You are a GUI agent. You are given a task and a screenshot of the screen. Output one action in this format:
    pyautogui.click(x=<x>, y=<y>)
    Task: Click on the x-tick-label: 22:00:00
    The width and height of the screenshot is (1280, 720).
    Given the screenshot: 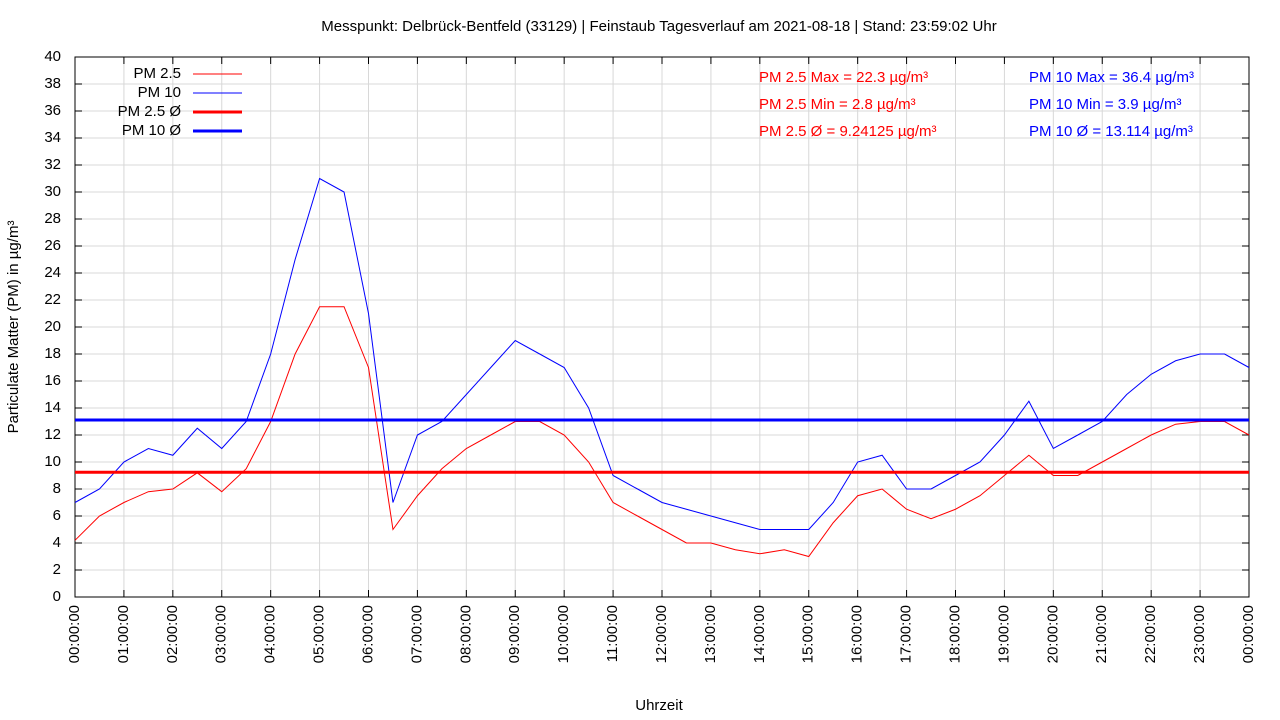 What is the action you would take?
    pyautogui.click(x=1150, y=634)
    